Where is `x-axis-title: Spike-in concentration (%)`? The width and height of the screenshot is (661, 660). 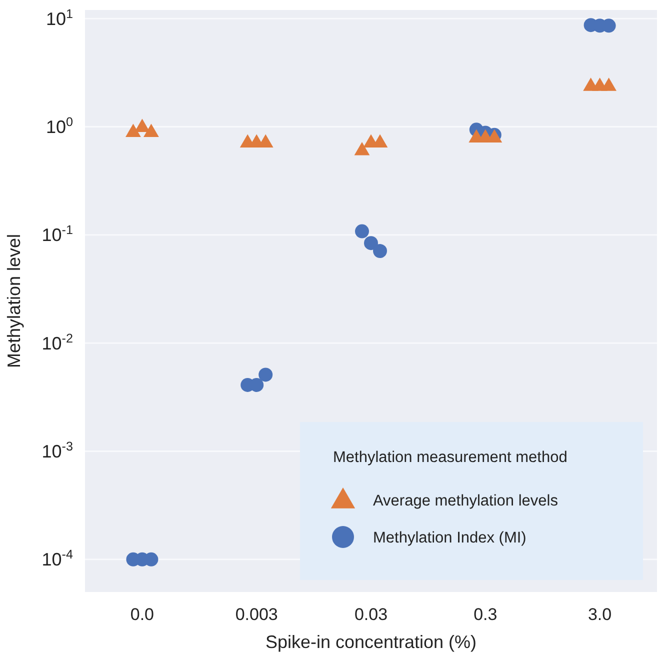
x-axis-title: Spike-in concentration (%) is located at coordinates (371, 642).